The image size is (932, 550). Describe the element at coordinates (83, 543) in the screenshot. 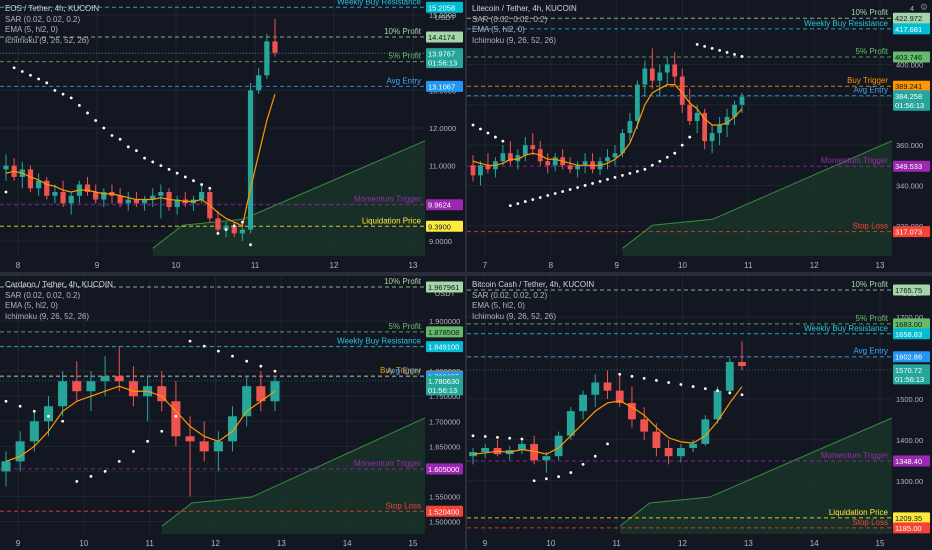

I see `x-tick-label: 10` at that location.